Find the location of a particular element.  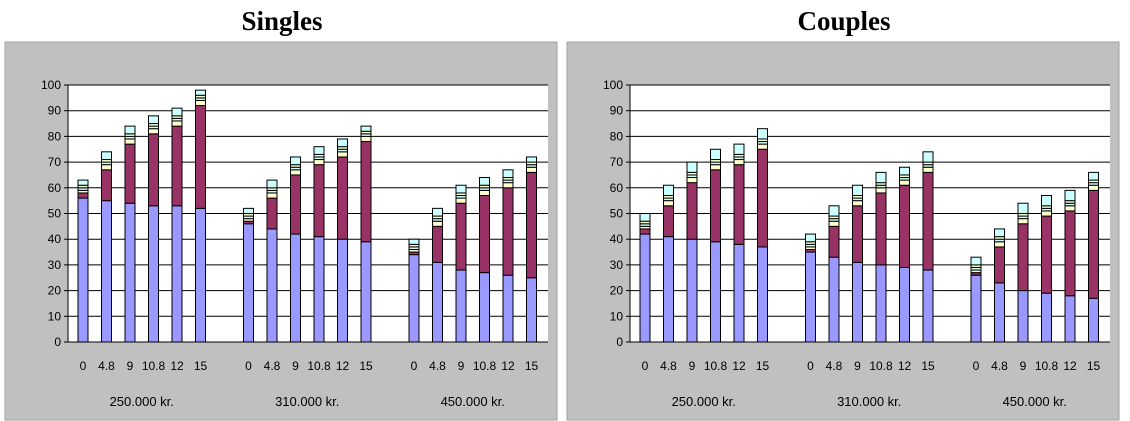

couples-y-tick-label: 40 is located at coordinates (617, 239).